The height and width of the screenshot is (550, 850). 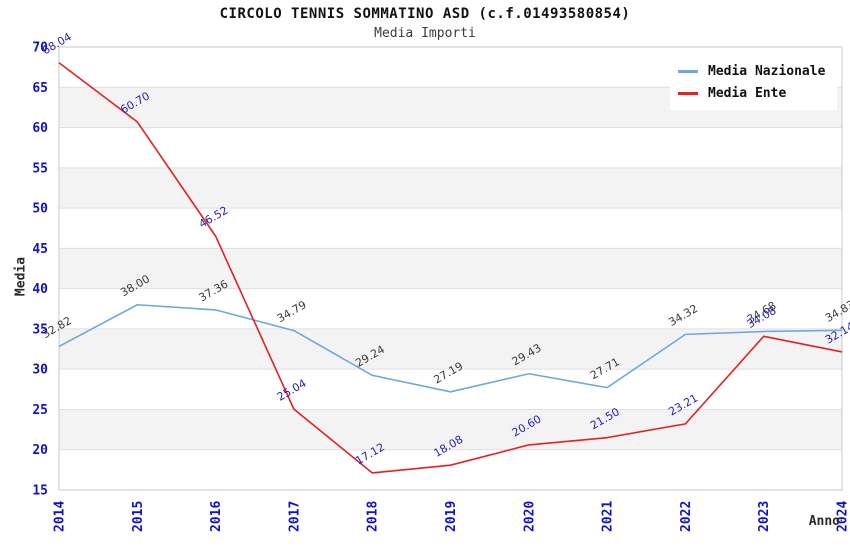 I want to click on legend-item-media-ente: Media Ente, so click(x=751, y=93).